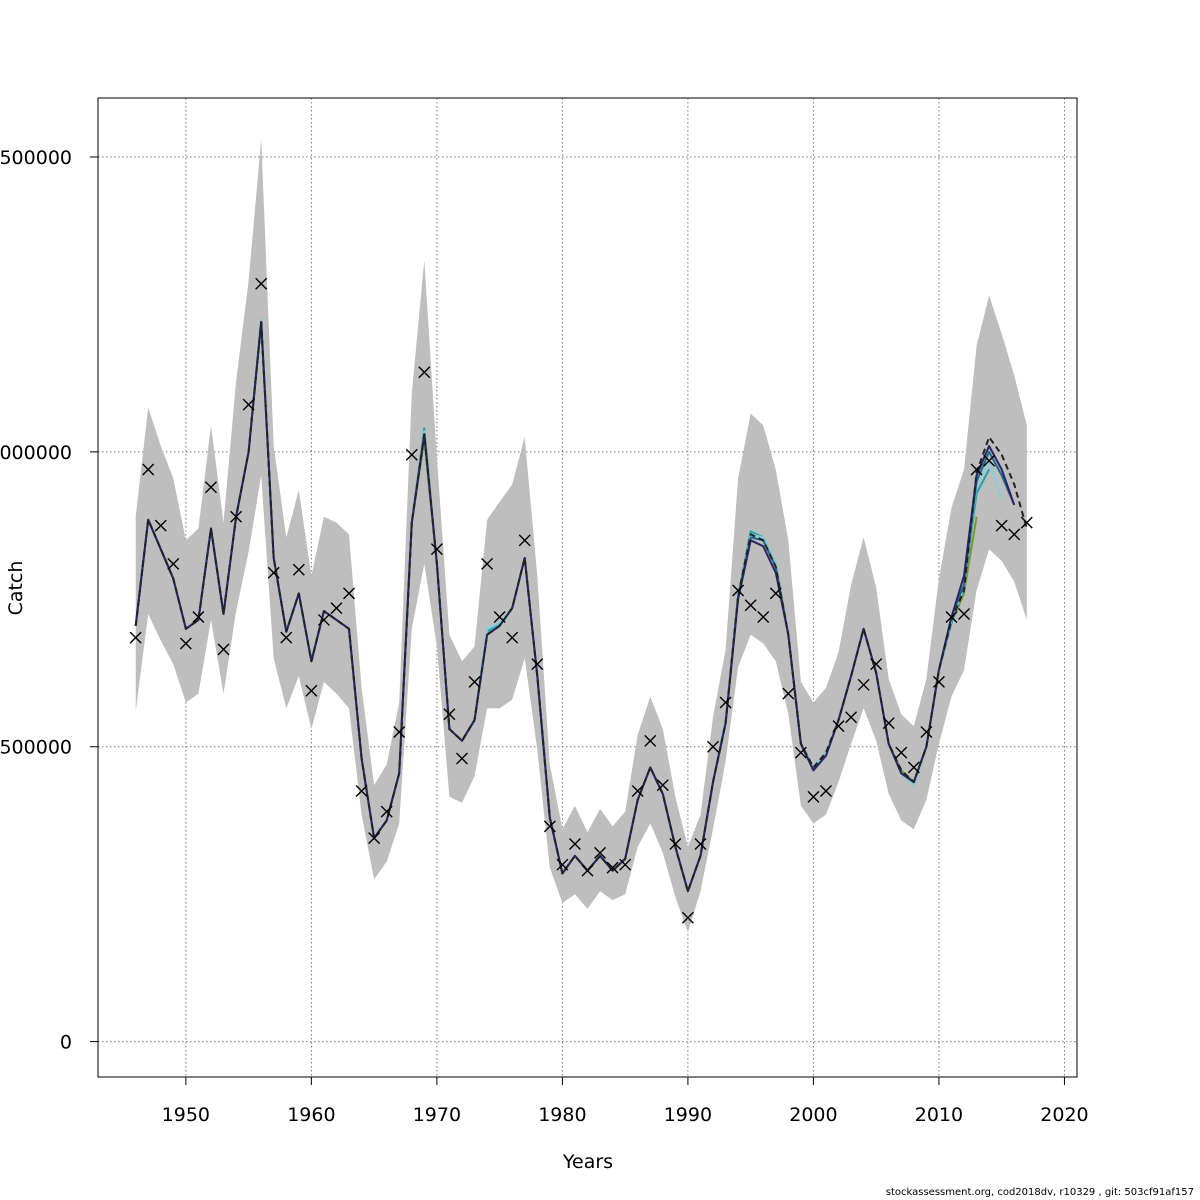  I want to click on x-axis-title: Years, so click(587, 1162).